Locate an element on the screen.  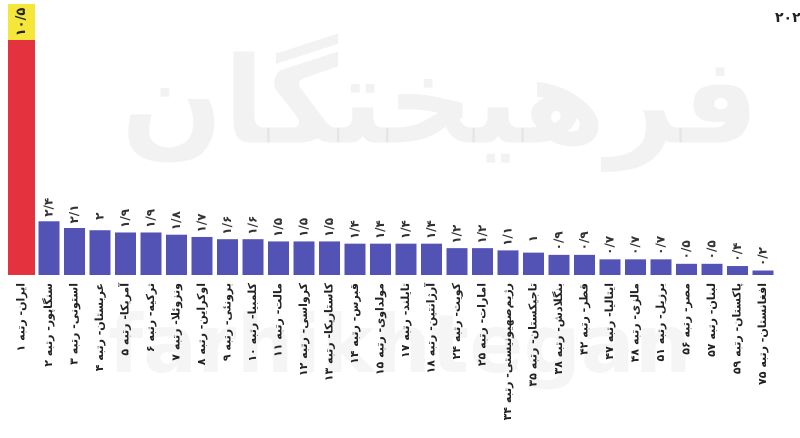
value-label: ۱/۸ is located at coordinates (176, 221).